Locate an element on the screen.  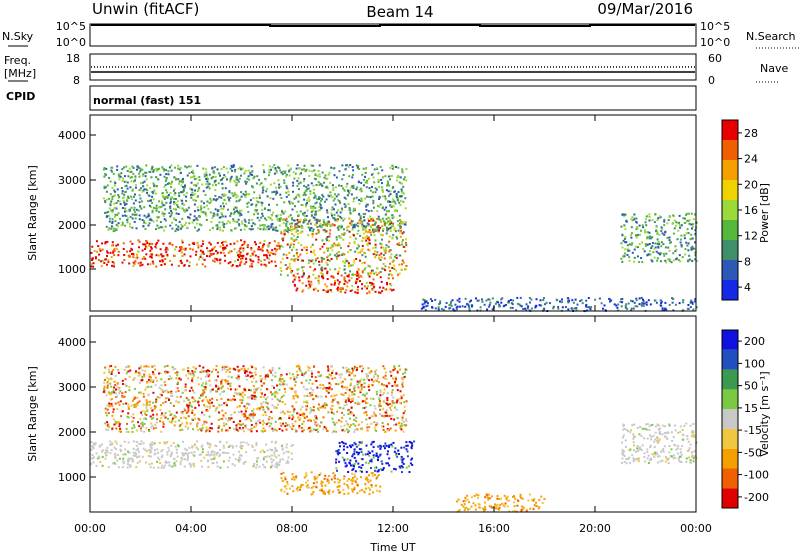
power-colorbar-tick-label: 20 is located at coordinates (751, 184).